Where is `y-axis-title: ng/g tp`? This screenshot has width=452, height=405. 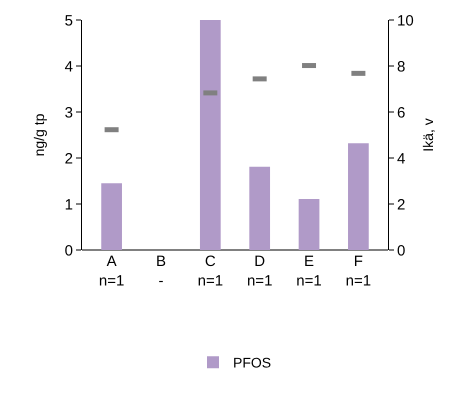
y-axis-title: ng/g tp is located at coordinates (39, 134).